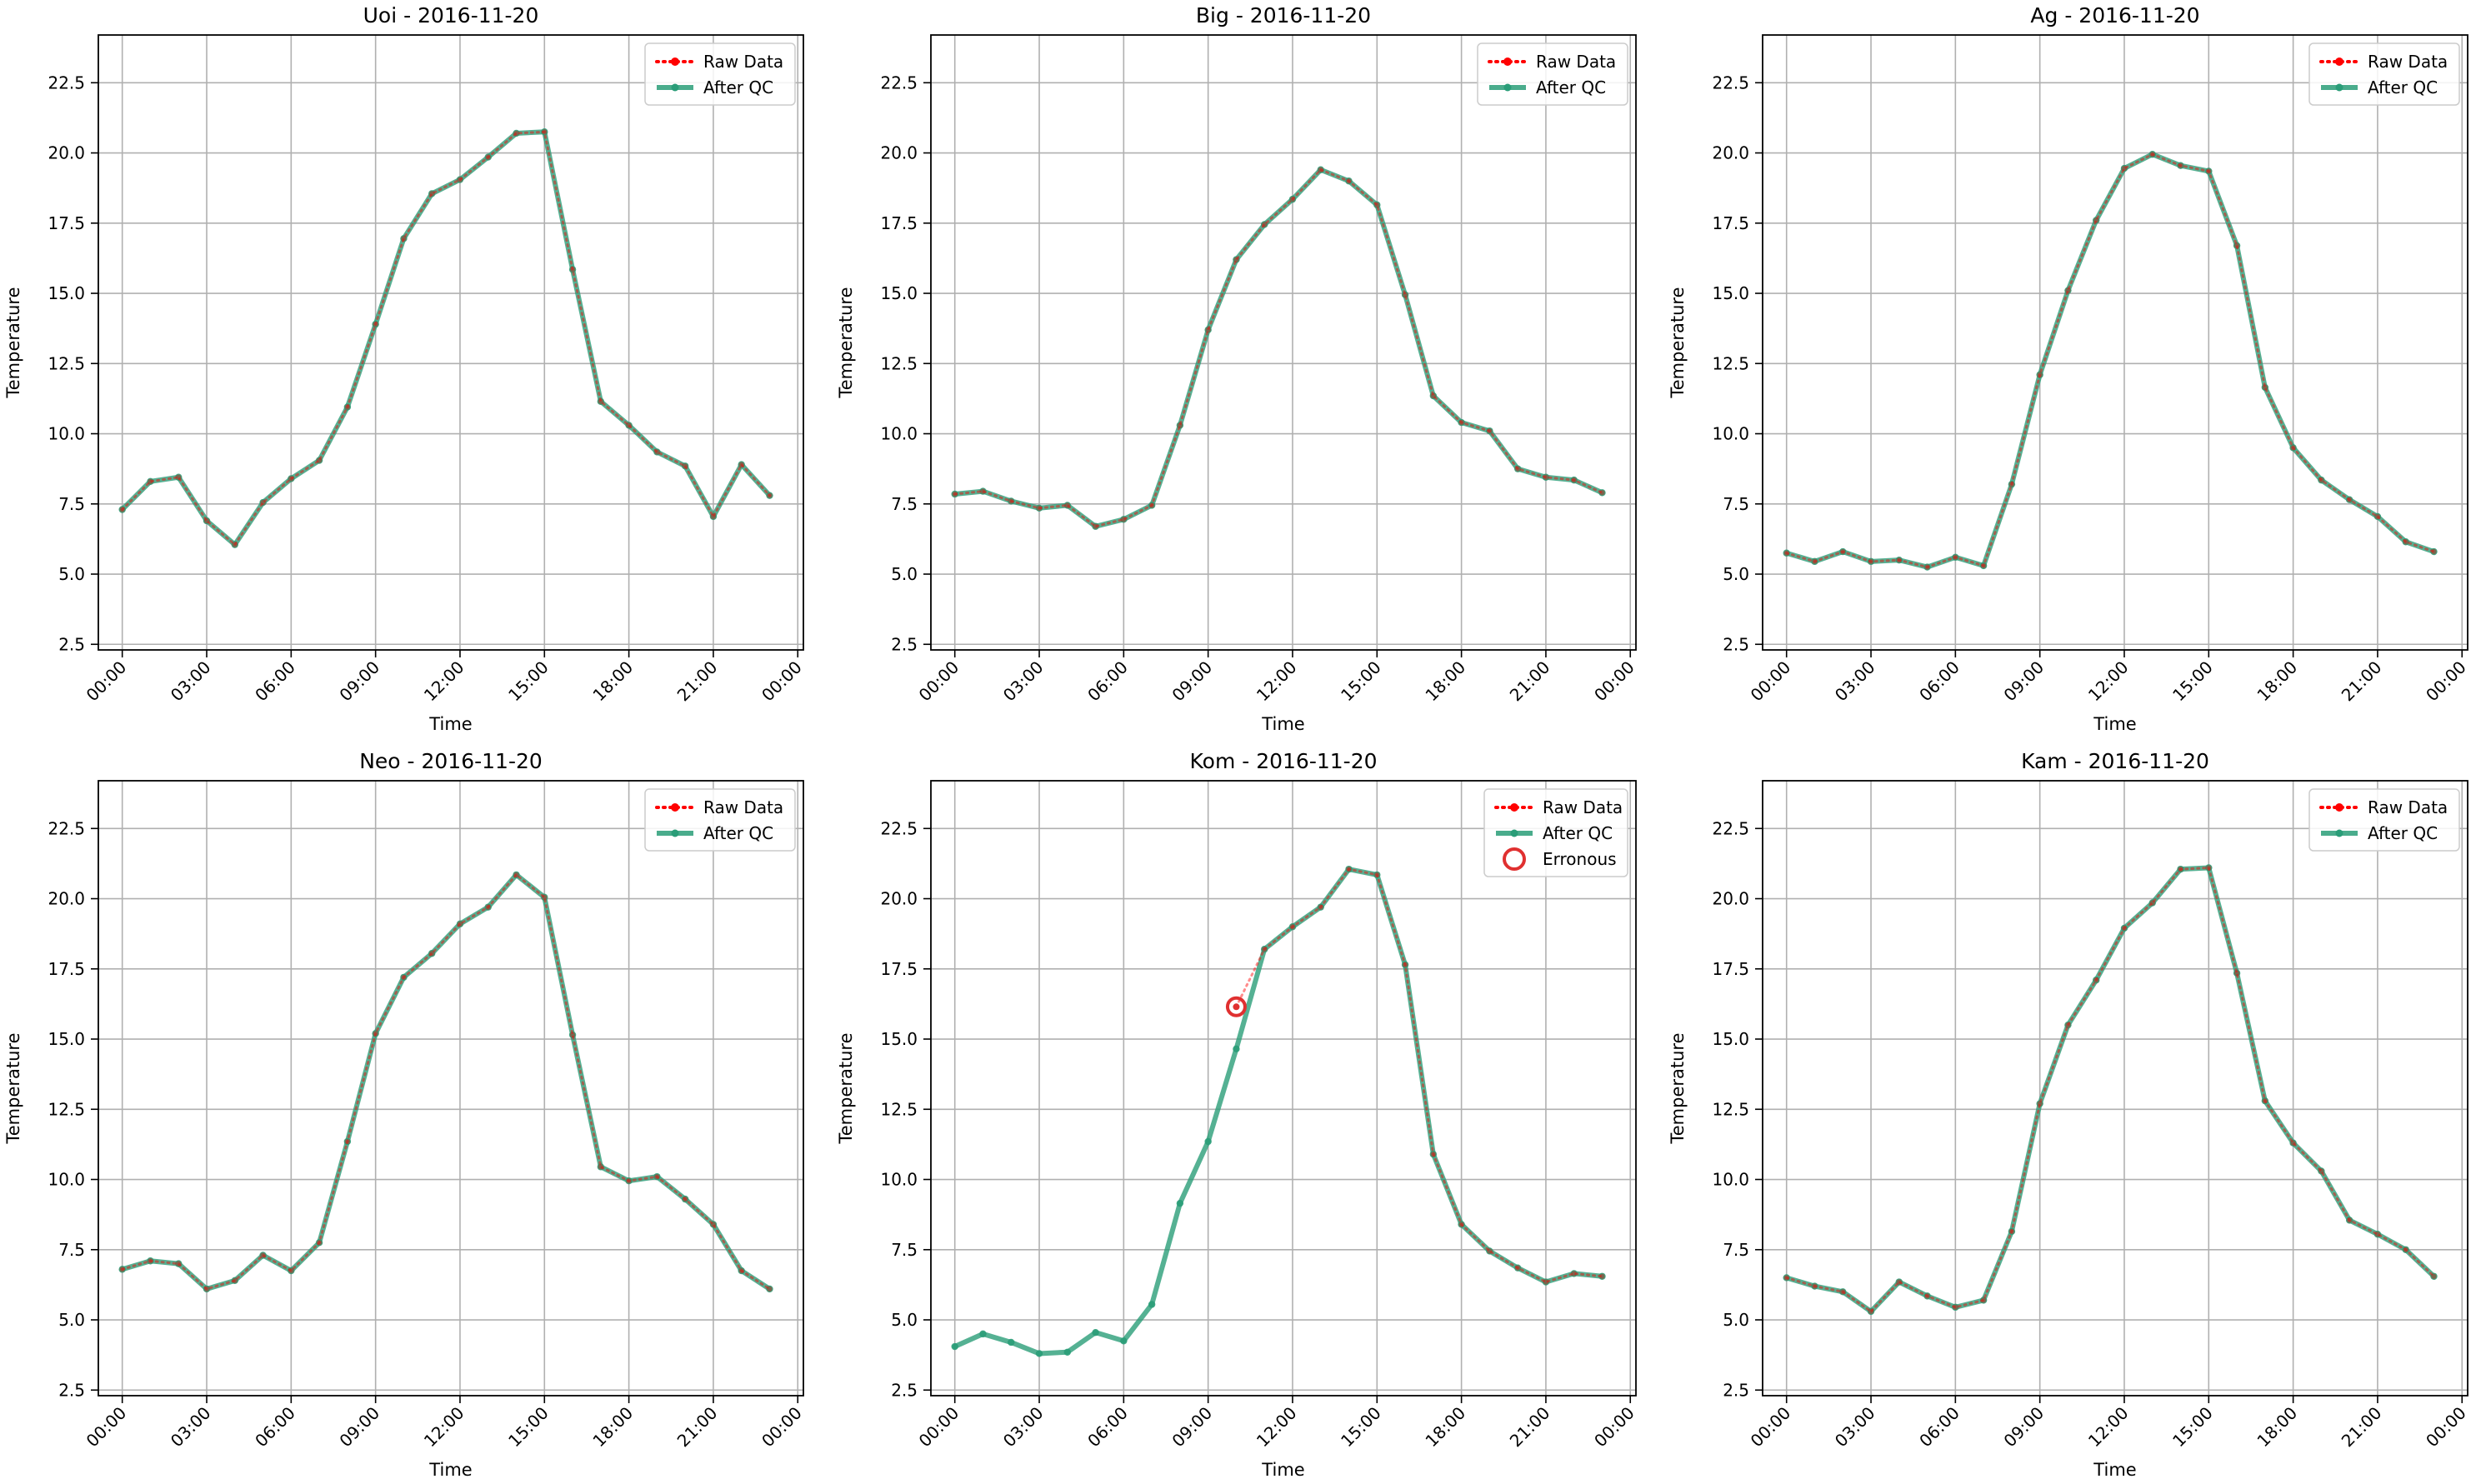 Image resolution: width=2486 pixels, height=1484 pixels. What do you see at coordinates (2115, 761) in the screenshot?
I see `chart-title: Kam - 2016-11-20` at bounding box center [2115, 761].